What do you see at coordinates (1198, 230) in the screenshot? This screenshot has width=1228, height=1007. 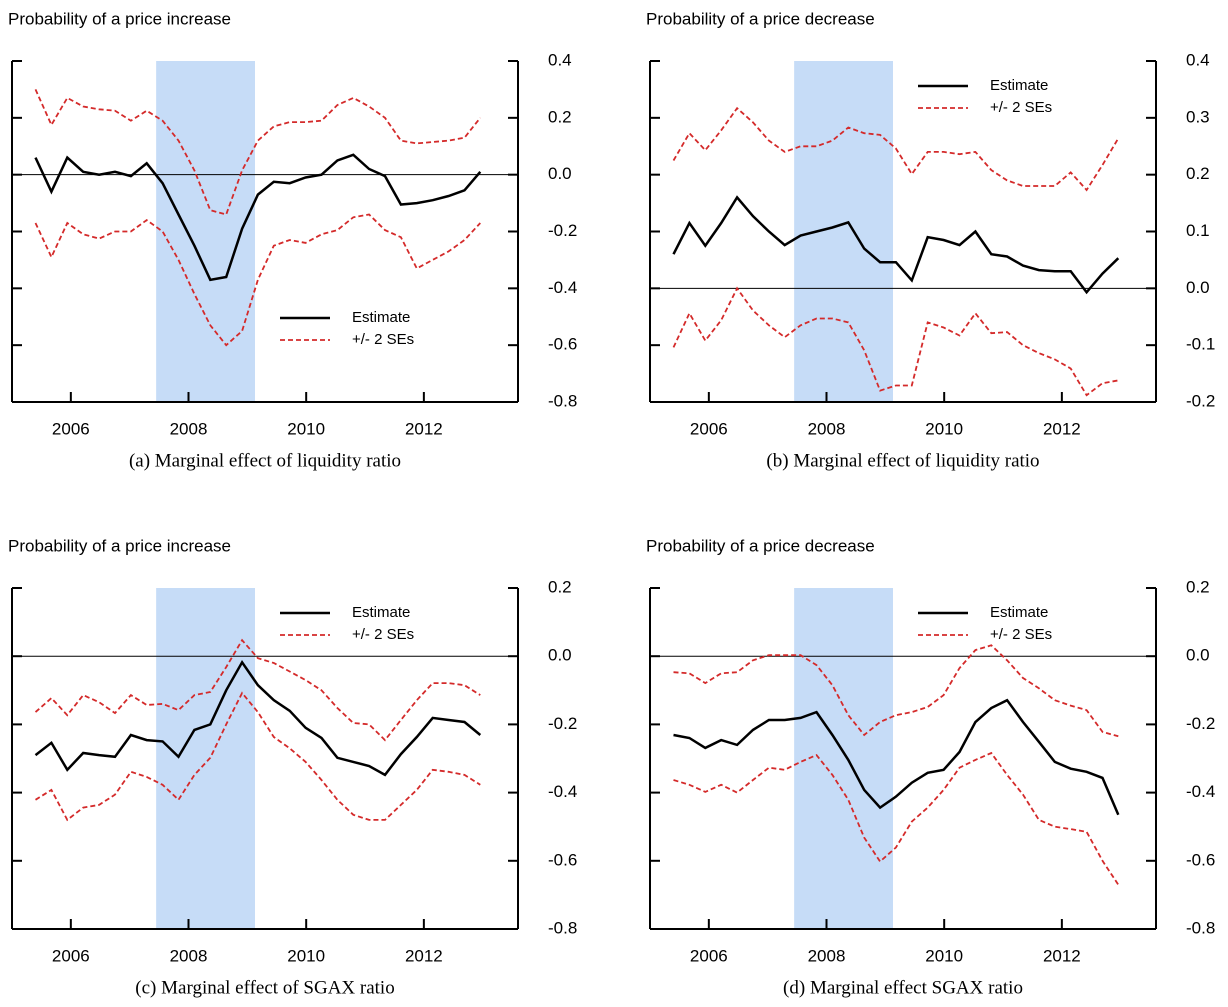 I see `y-tick-label: 0.1` at bounding box center [1198, 230].